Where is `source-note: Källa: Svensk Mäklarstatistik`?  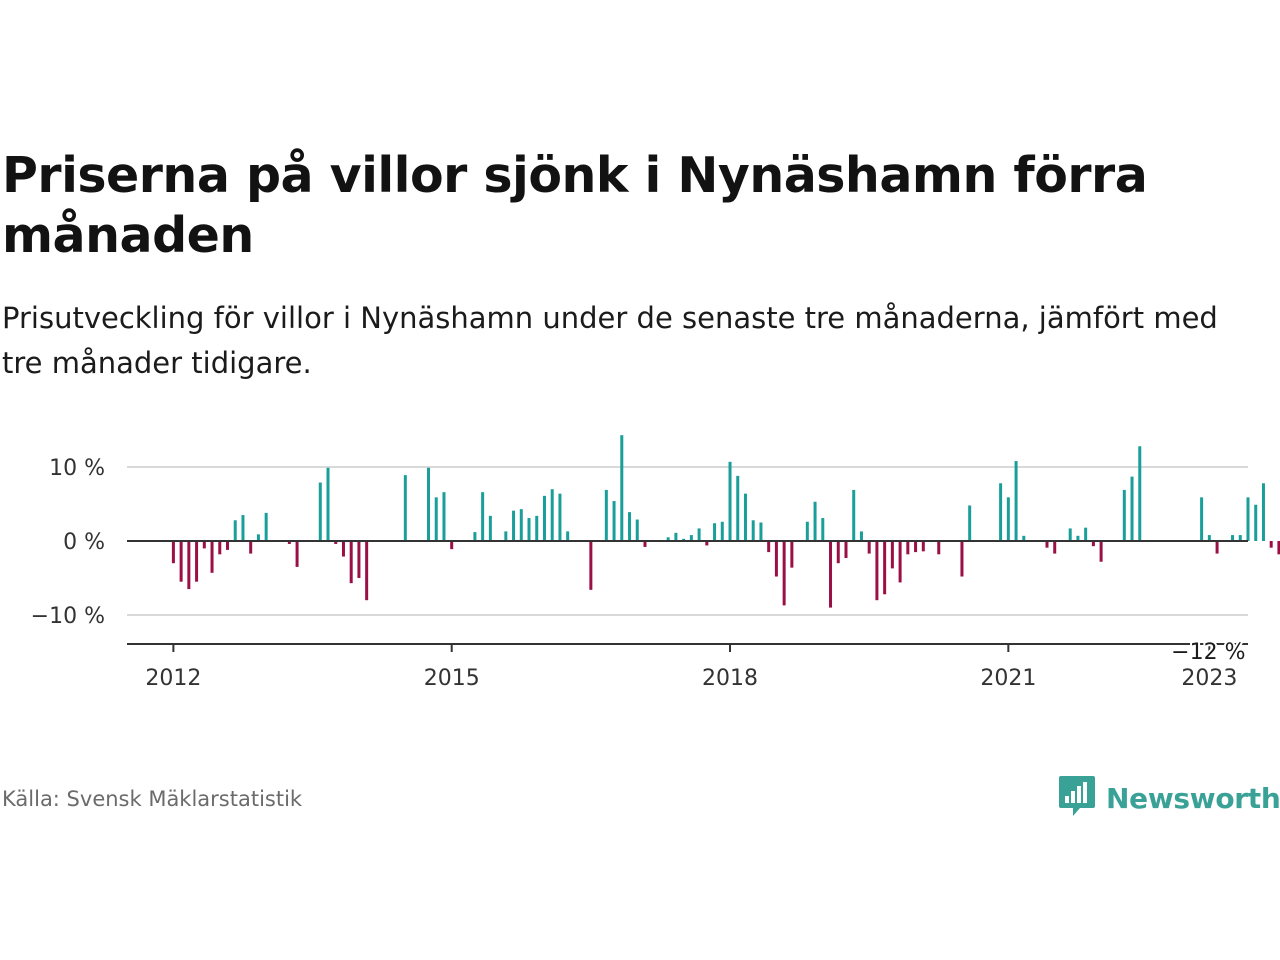
source-note: Källa: Svensk Mäklarstatistik is located at coordinates (152, 799).